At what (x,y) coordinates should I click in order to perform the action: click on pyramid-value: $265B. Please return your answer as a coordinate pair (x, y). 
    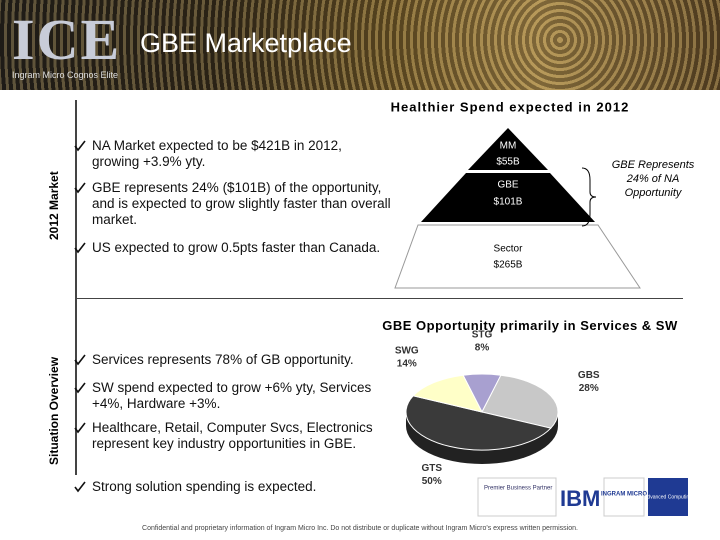
    Looking at the image, I should click on (508, 265).